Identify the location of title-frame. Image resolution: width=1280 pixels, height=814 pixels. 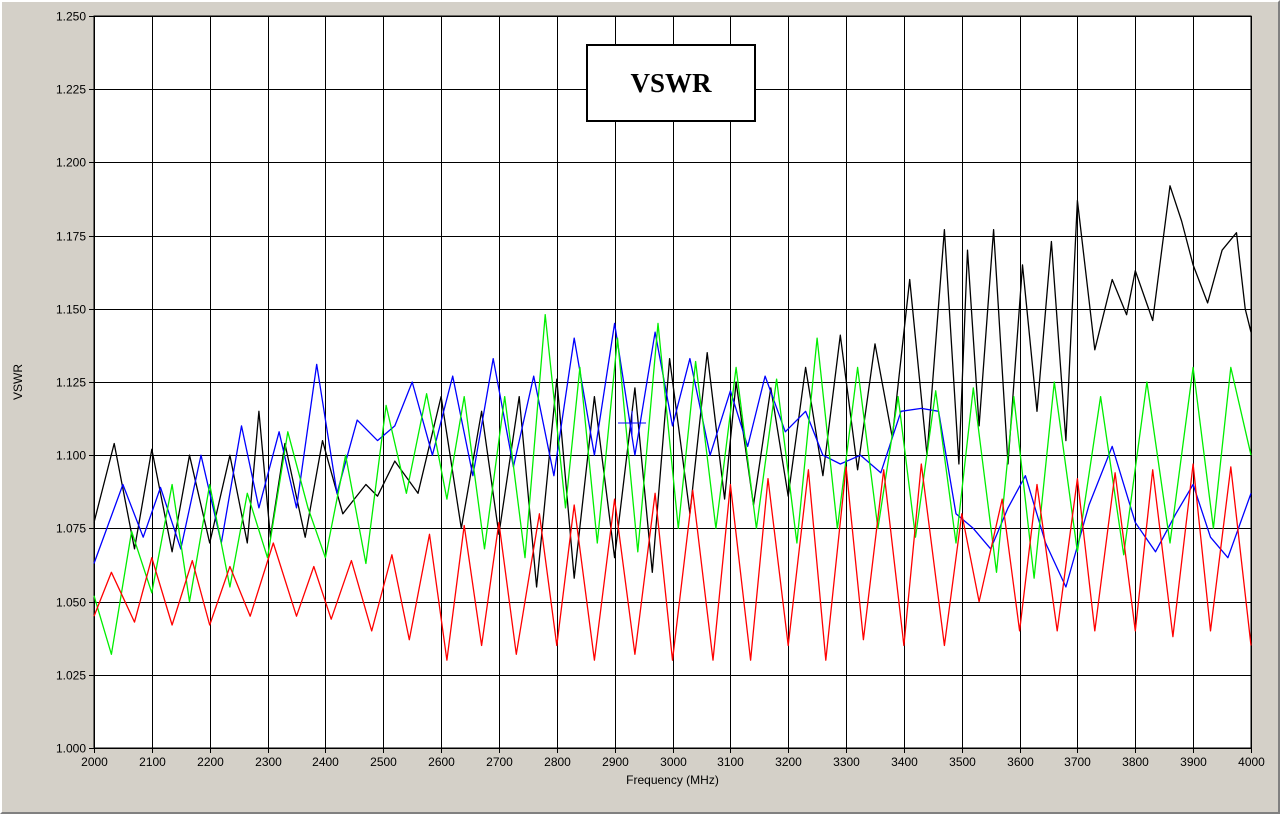
(671, 83).